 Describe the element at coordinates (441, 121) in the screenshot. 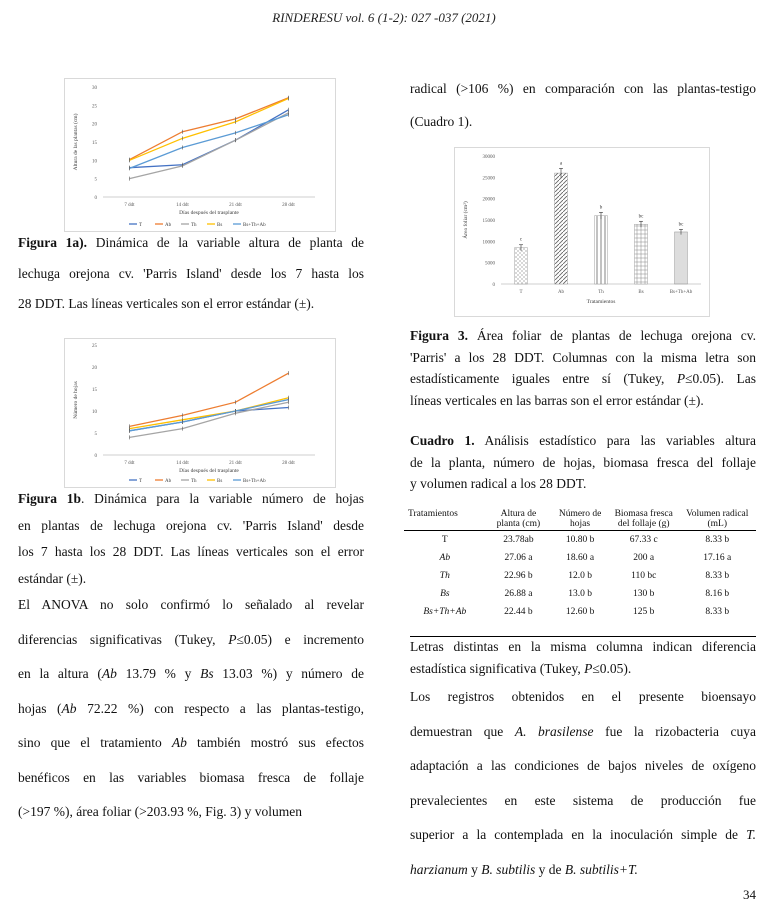

I see `body-line: (Cuadro 1).` at that location.